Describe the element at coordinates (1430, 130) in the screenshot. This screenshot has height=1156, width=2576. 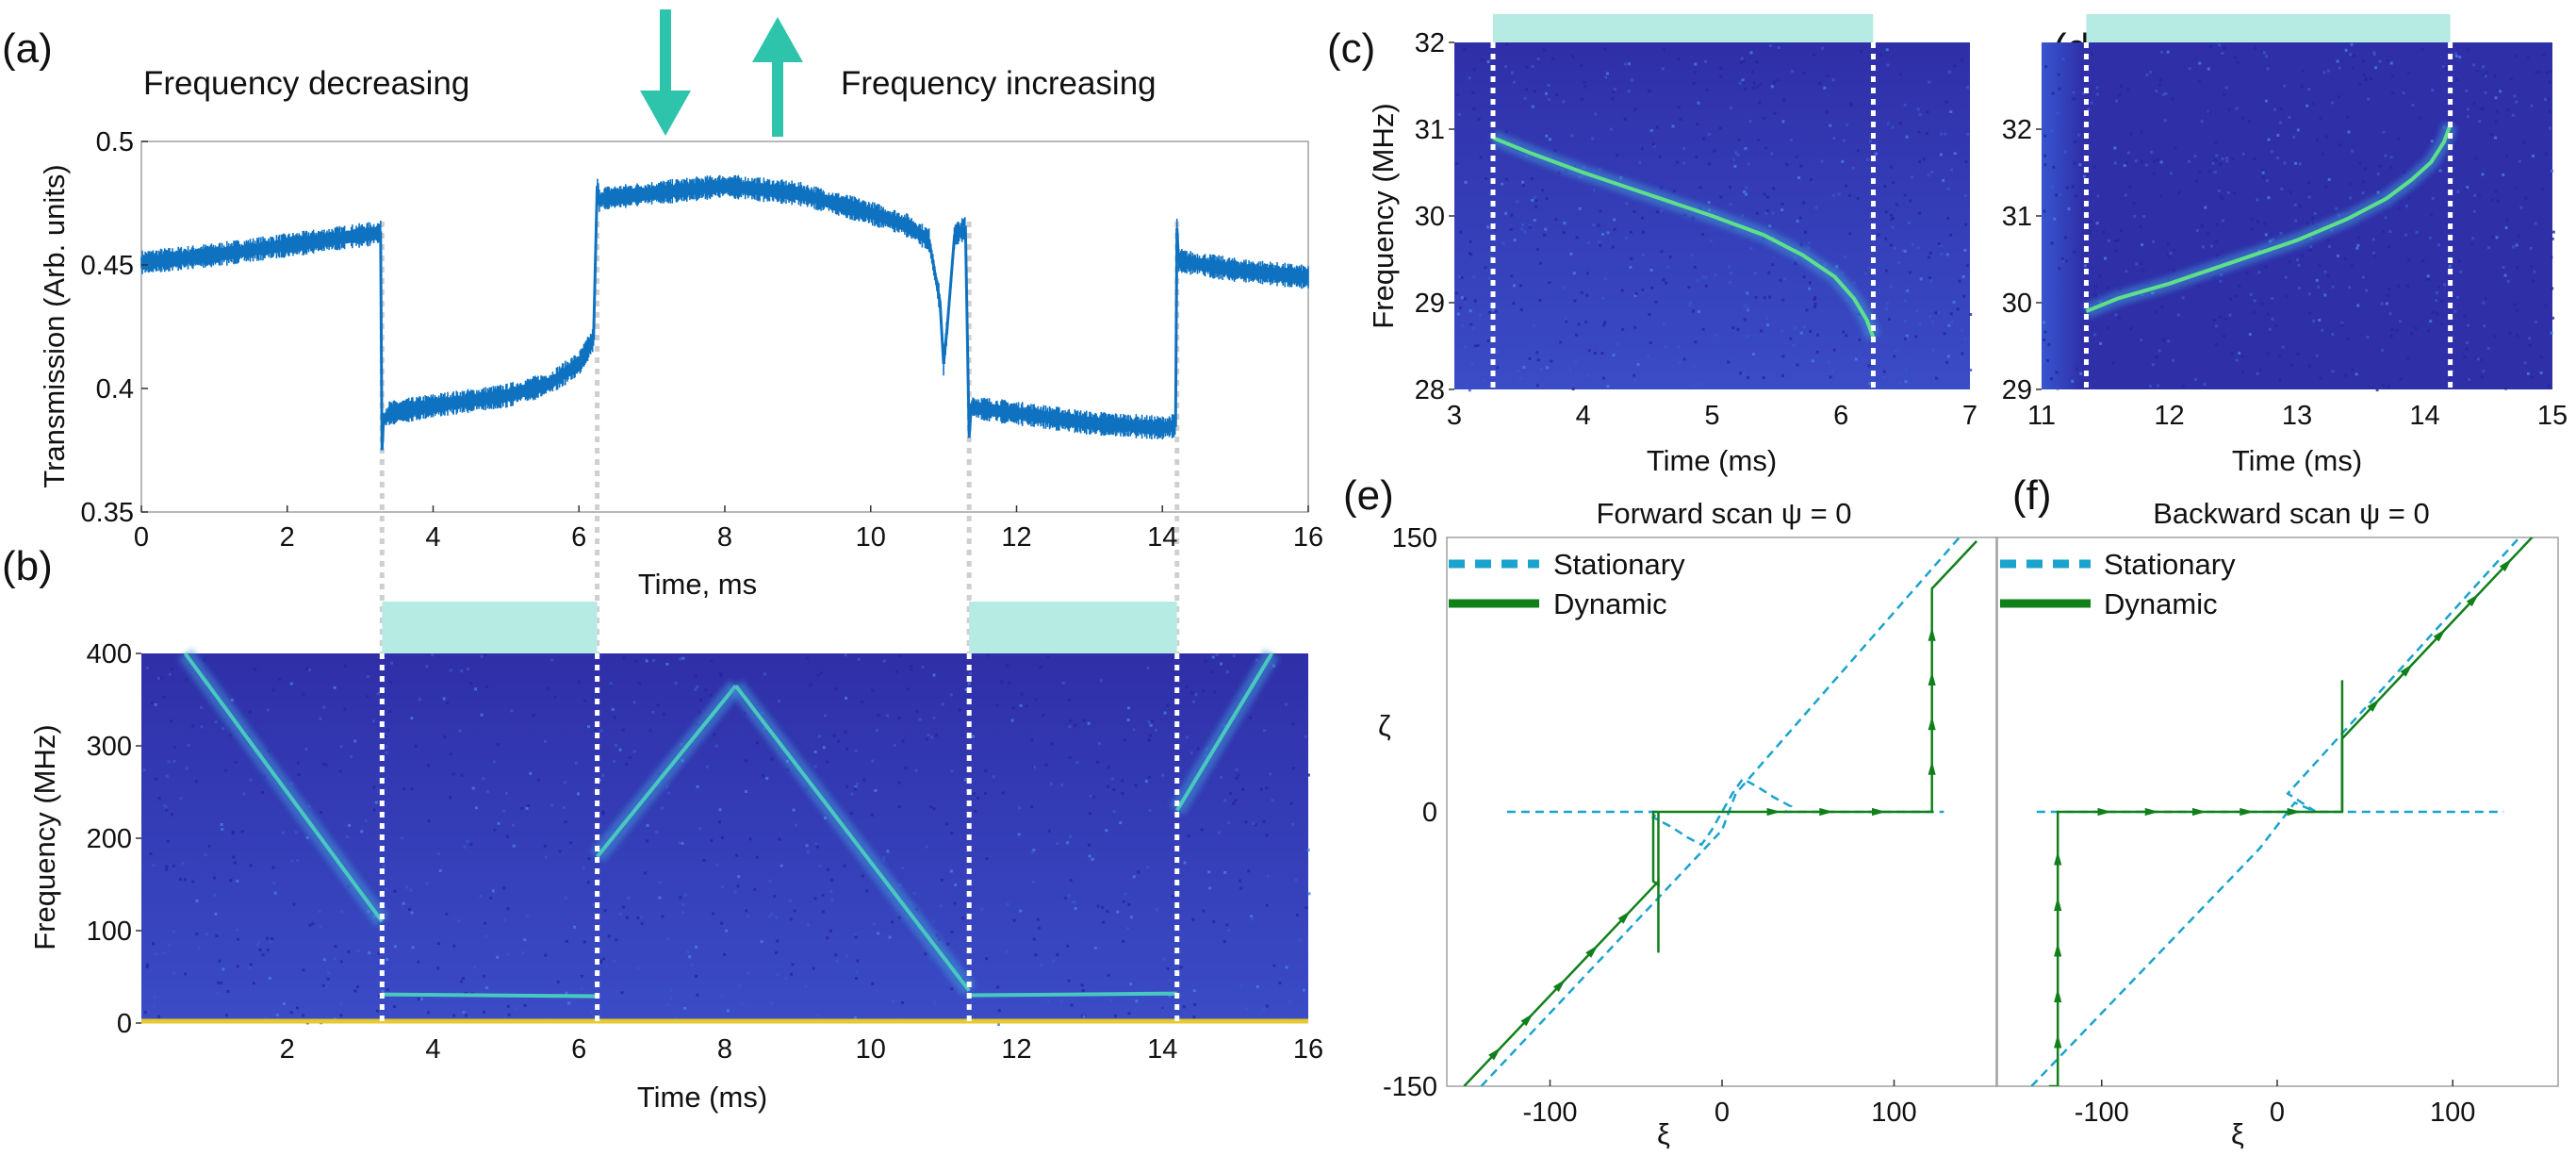
I see `y-tick-label: 31` at that location.